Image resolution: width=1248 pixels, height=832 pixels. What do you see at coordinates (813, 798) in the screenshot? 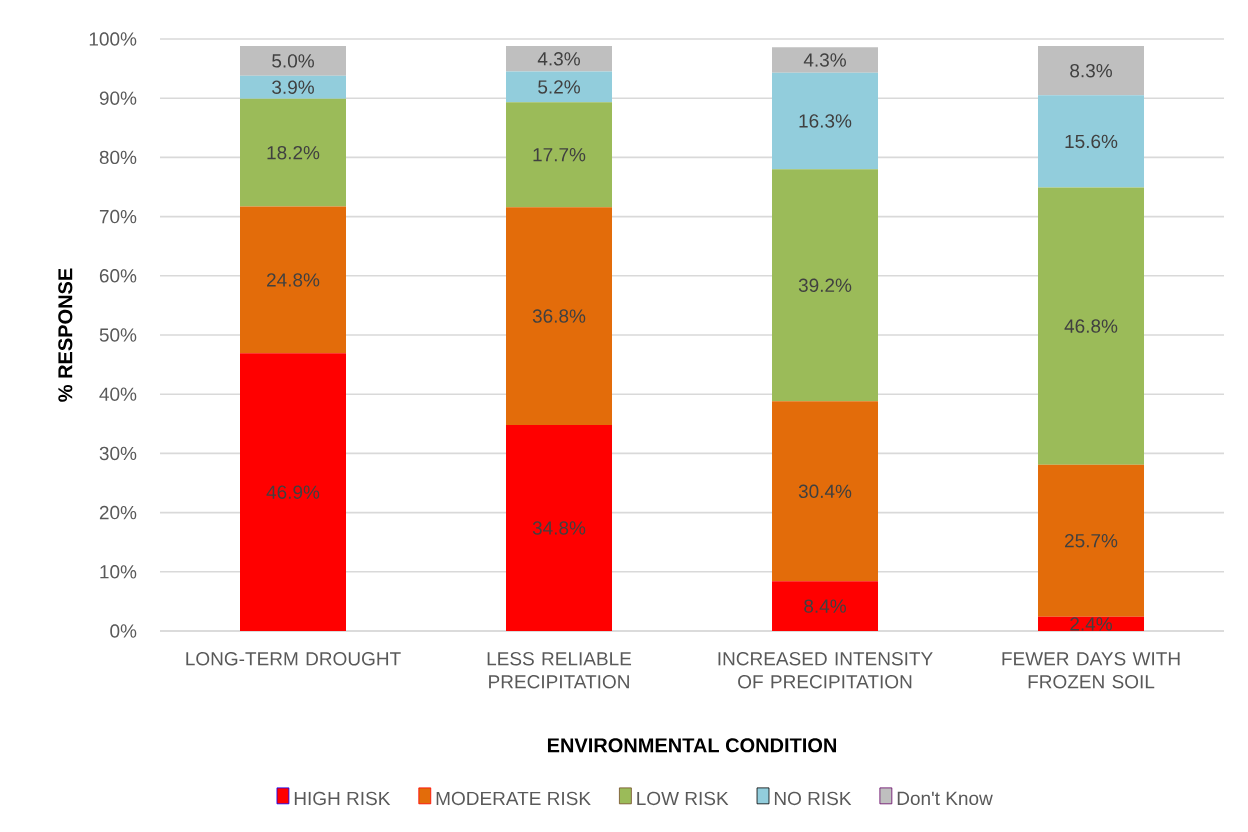
I see `legend-label: NO RISK` at bounding box center [813, 798].